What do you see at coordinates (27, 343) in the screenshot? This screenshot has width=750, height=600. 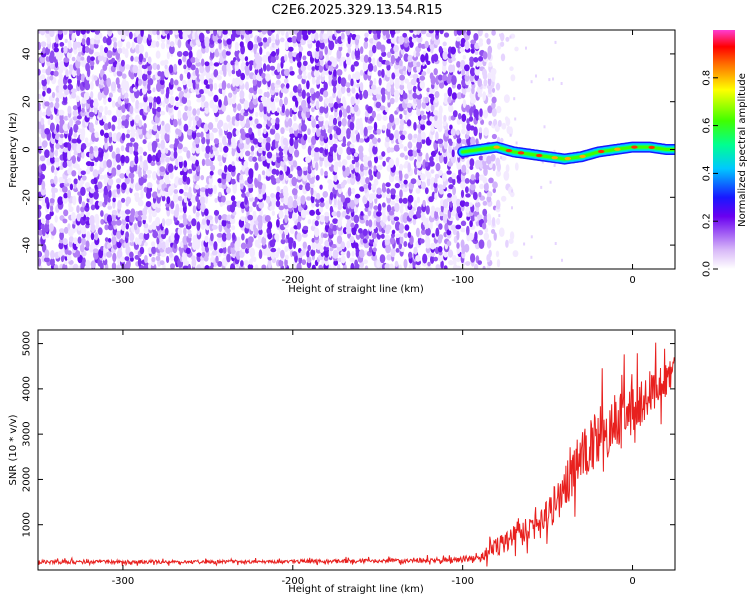 I see `snr-y-tick-label: 5000` at bounding box center [27, 343].